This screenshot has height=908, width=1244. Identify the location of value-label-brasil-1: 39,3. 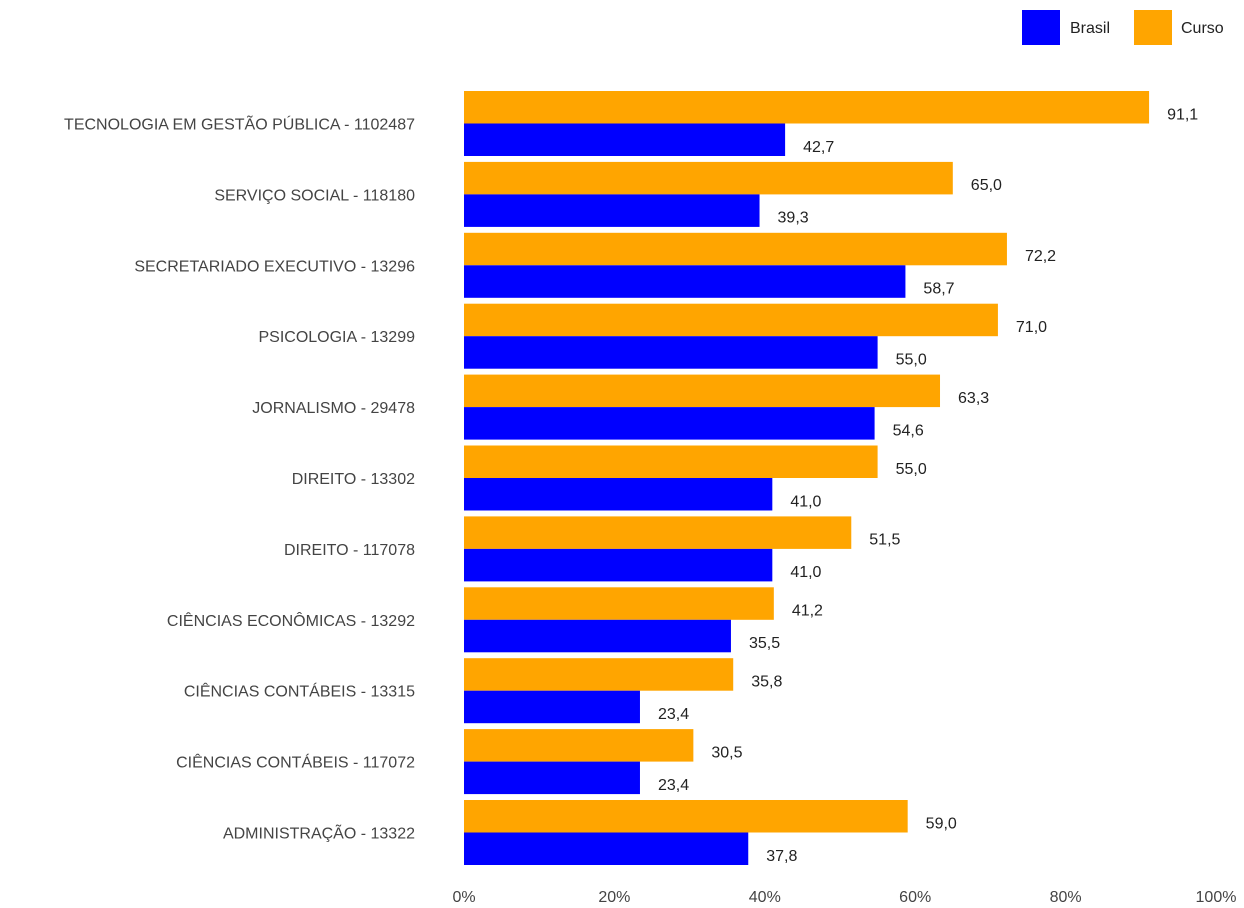
(793, 218).